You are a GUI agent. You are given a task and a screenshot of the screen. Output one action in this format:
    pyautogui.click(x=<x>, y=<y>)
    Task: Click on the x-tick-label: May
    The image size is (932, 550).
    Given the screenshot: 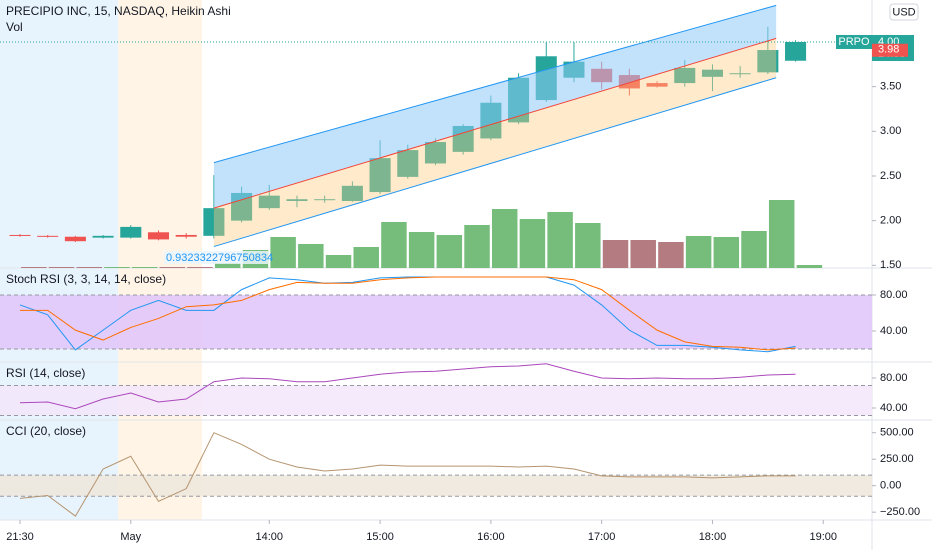 What is the action you would take?
    pyautogui.click(x=130, y=537)
    